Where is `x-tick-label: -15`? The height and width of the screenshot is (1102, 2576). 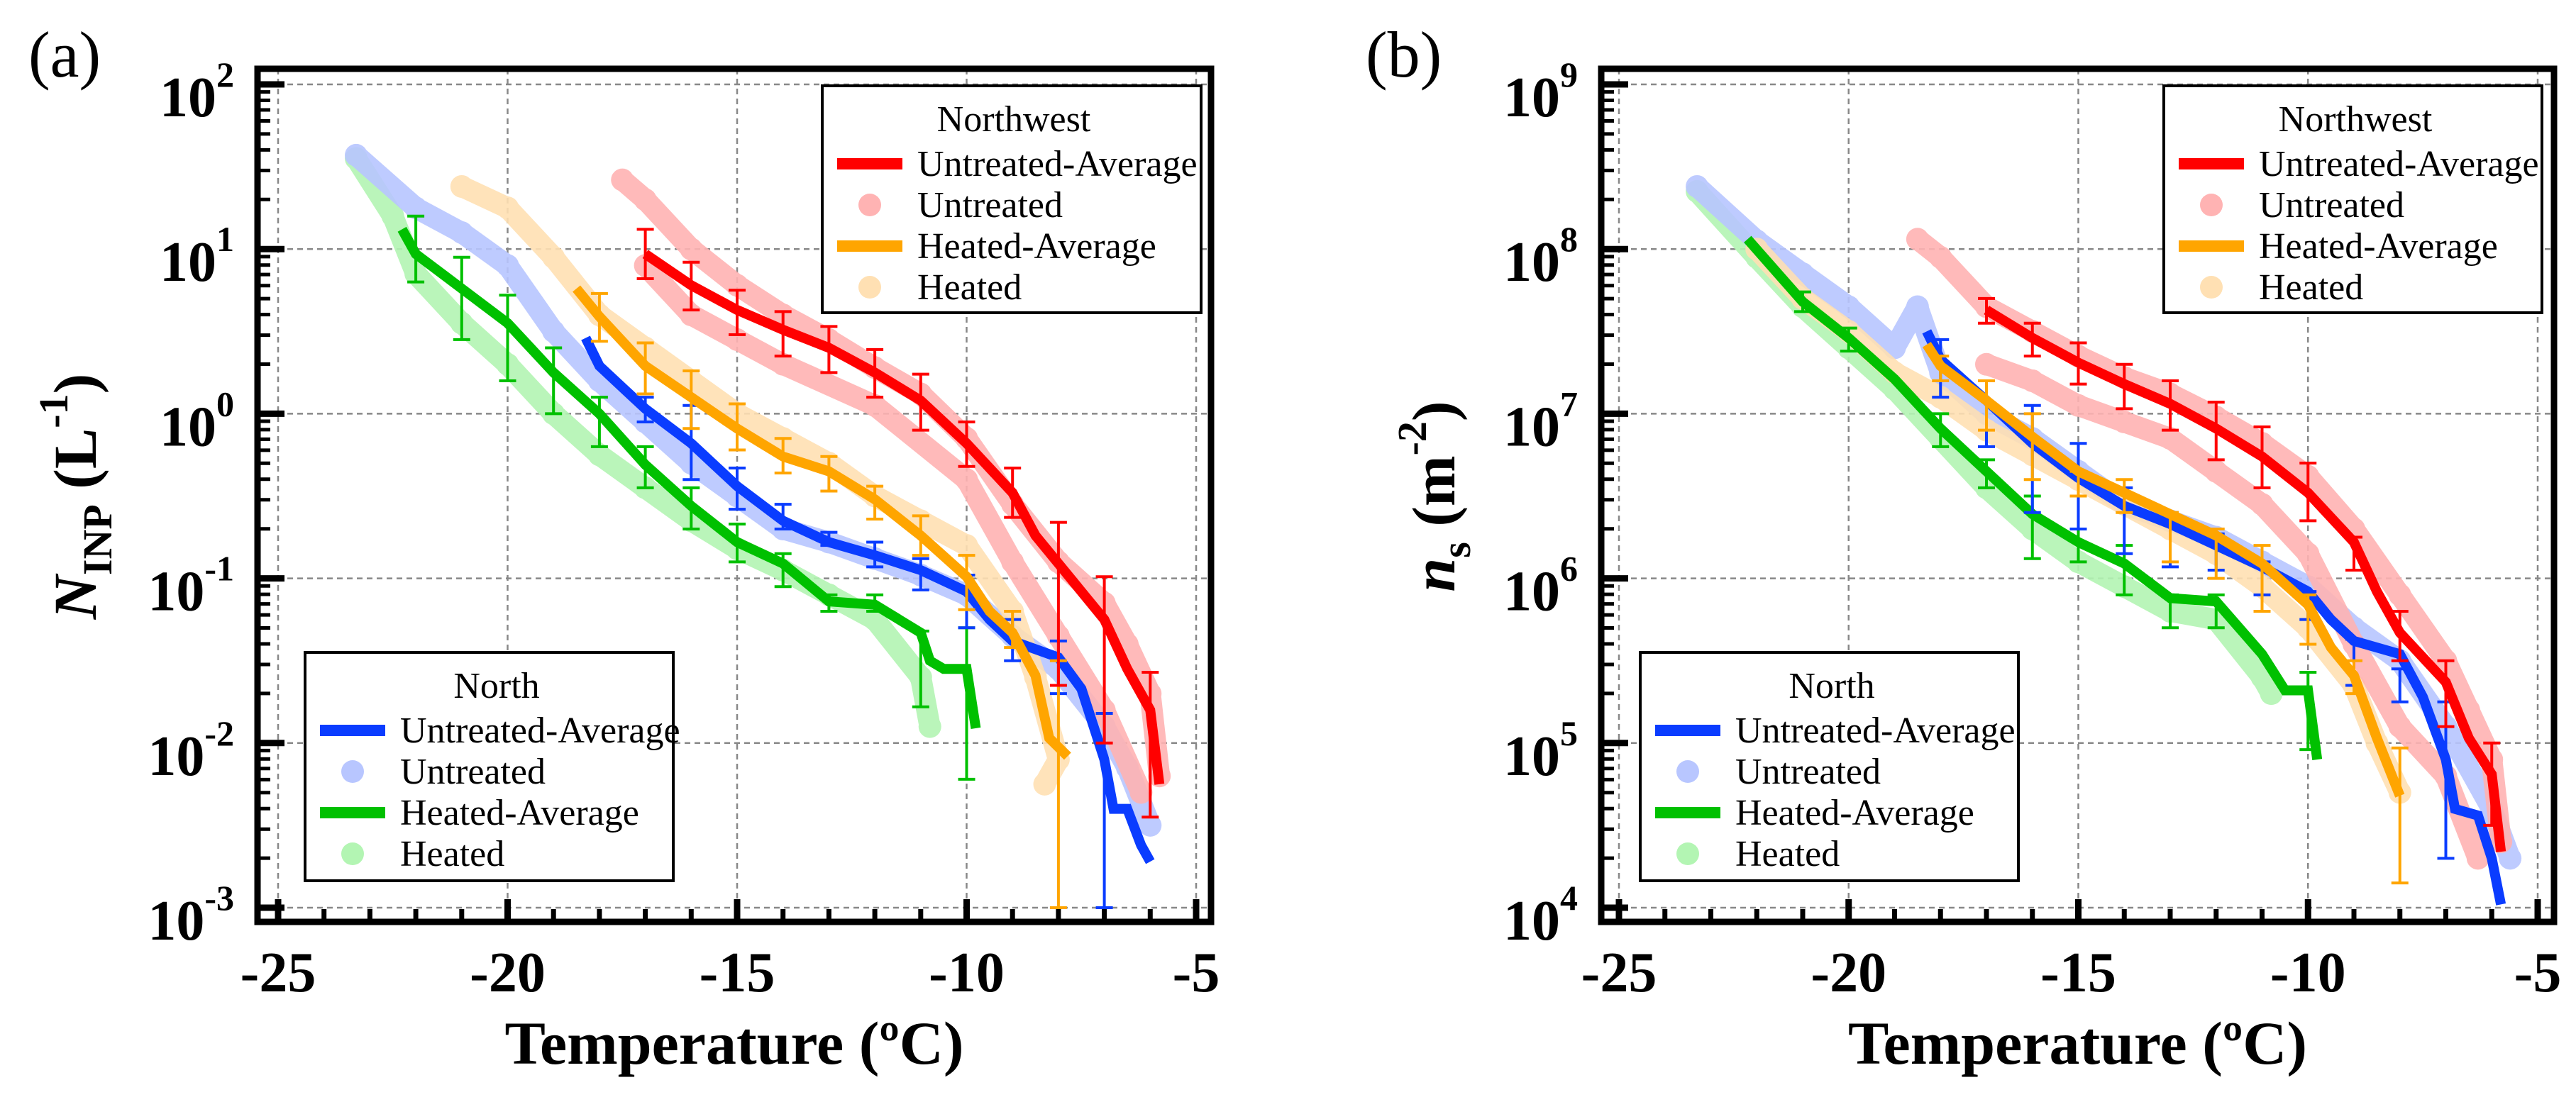 x-tick-label: -15 is located at coordinates (737, 973).